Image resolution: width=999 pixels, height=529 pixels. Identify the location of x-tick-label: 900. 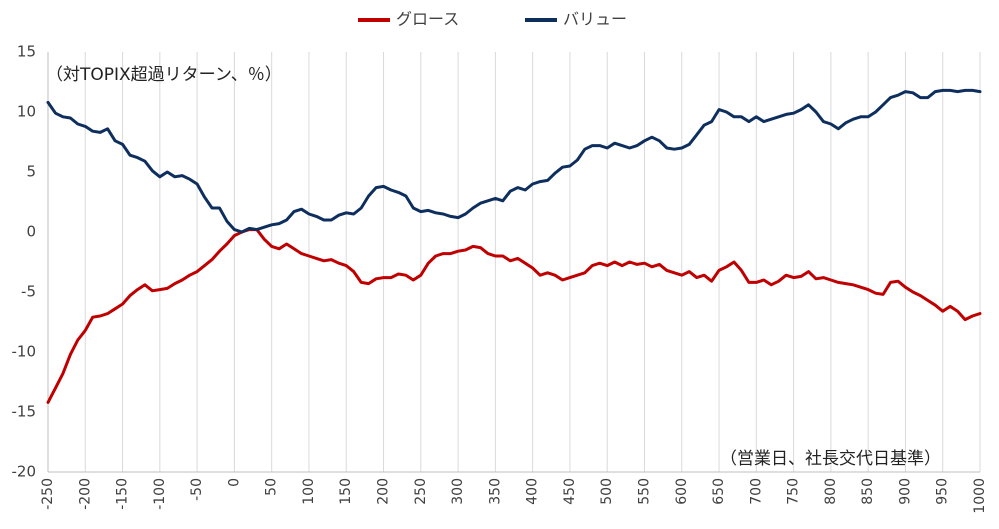
(905, 491).